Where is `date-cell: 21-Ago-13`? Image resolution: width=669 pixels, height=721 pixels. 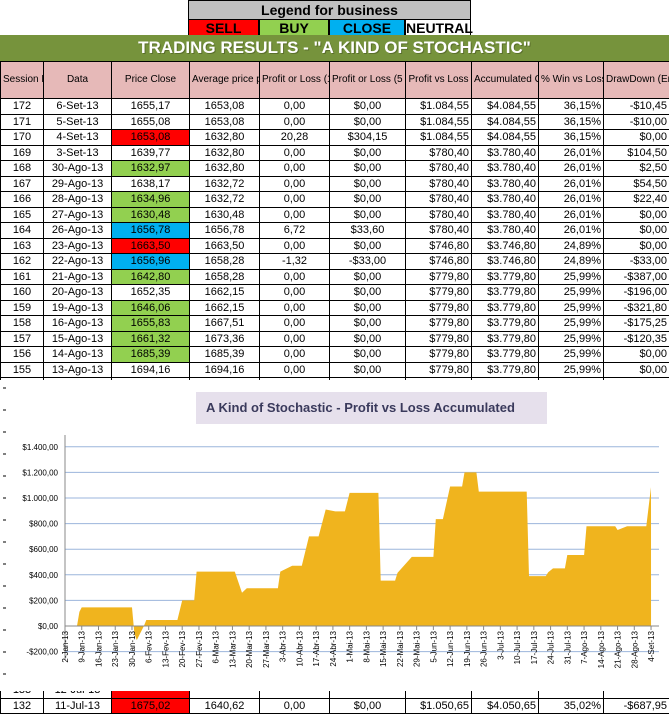 date-cell: 21-Ago-13 is located at coordinates (77, 276).